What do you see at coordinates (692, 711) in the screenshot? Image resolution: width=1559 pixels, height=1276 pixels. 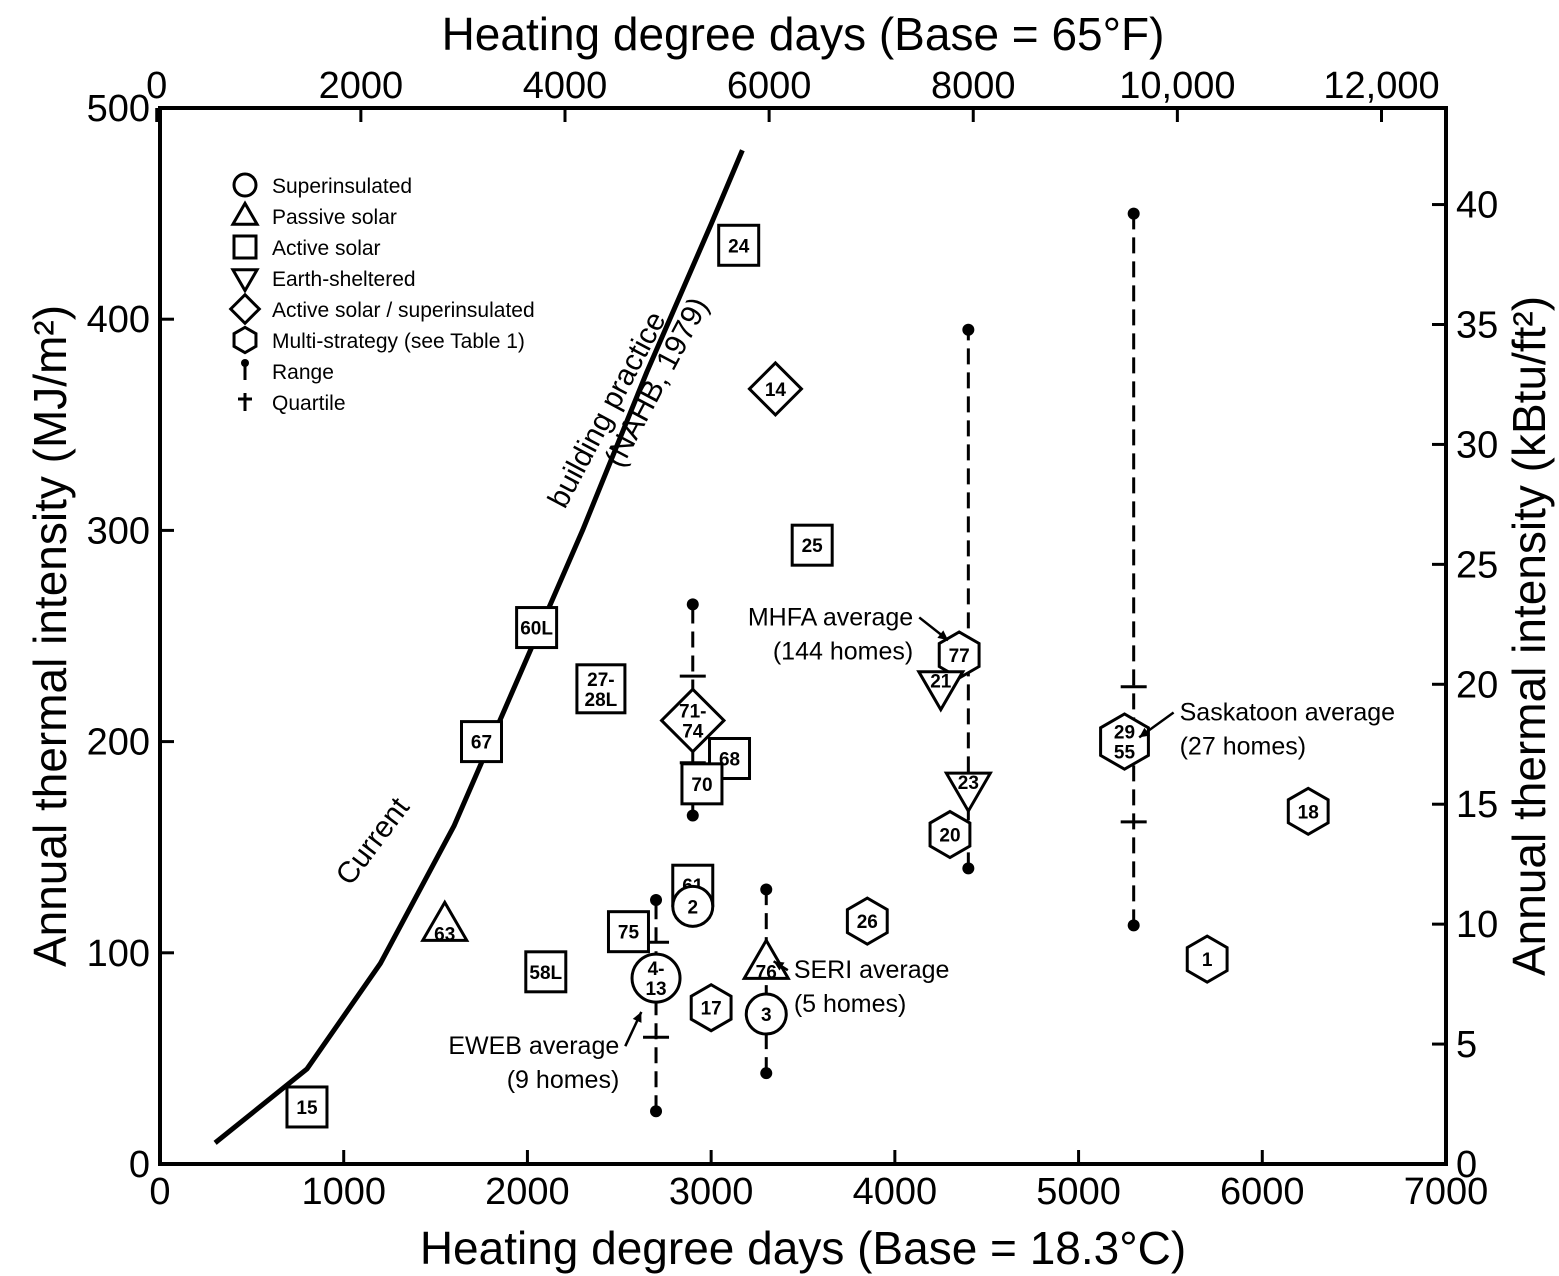 I see `point-label: 71-` at bounding box center [692, 711].